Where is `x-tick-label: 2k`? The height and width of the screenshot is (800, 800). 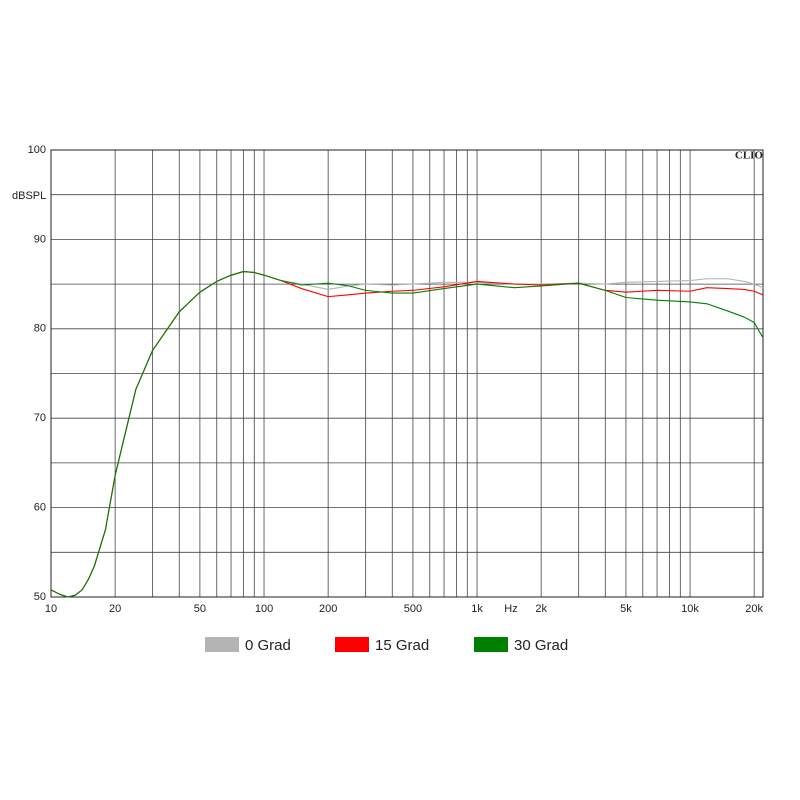
x-tick-label: 2k is located at coordinates (541, 609).